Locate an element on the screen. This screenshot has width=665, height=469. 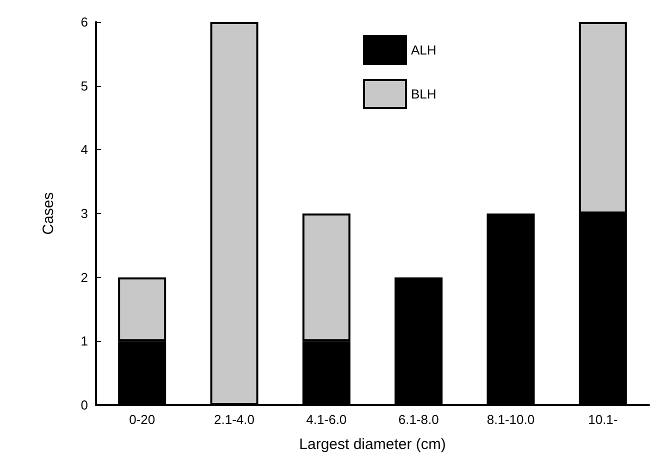
x-tick-label: 2.1-4.0 is located at coordinates (234, 419).